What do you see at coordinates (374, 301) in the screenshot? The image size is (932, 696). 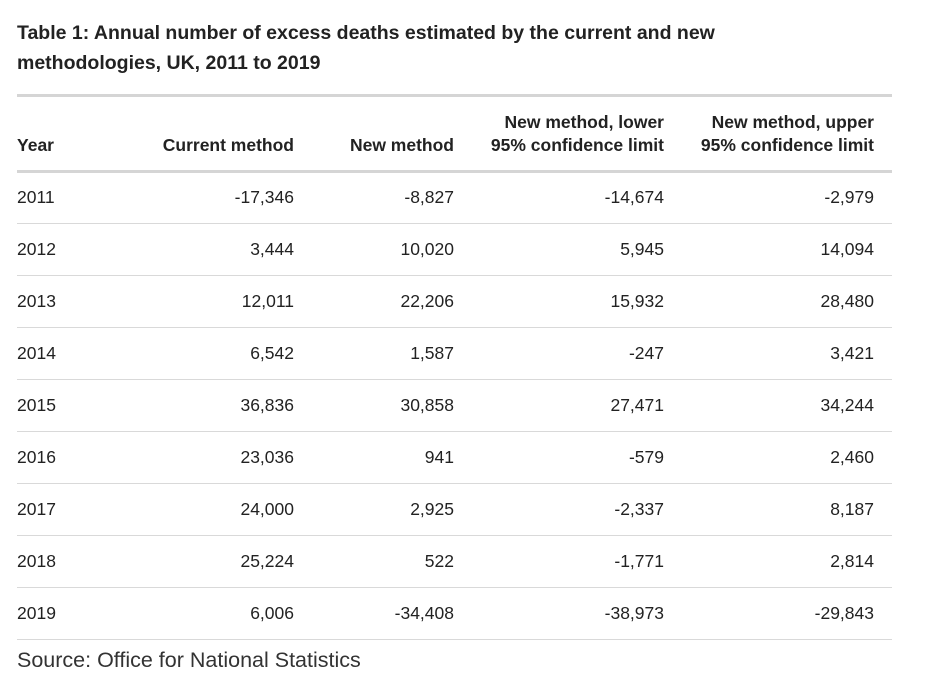 I see `cell-new-method: 22,206` at bounding box center [374, 301].